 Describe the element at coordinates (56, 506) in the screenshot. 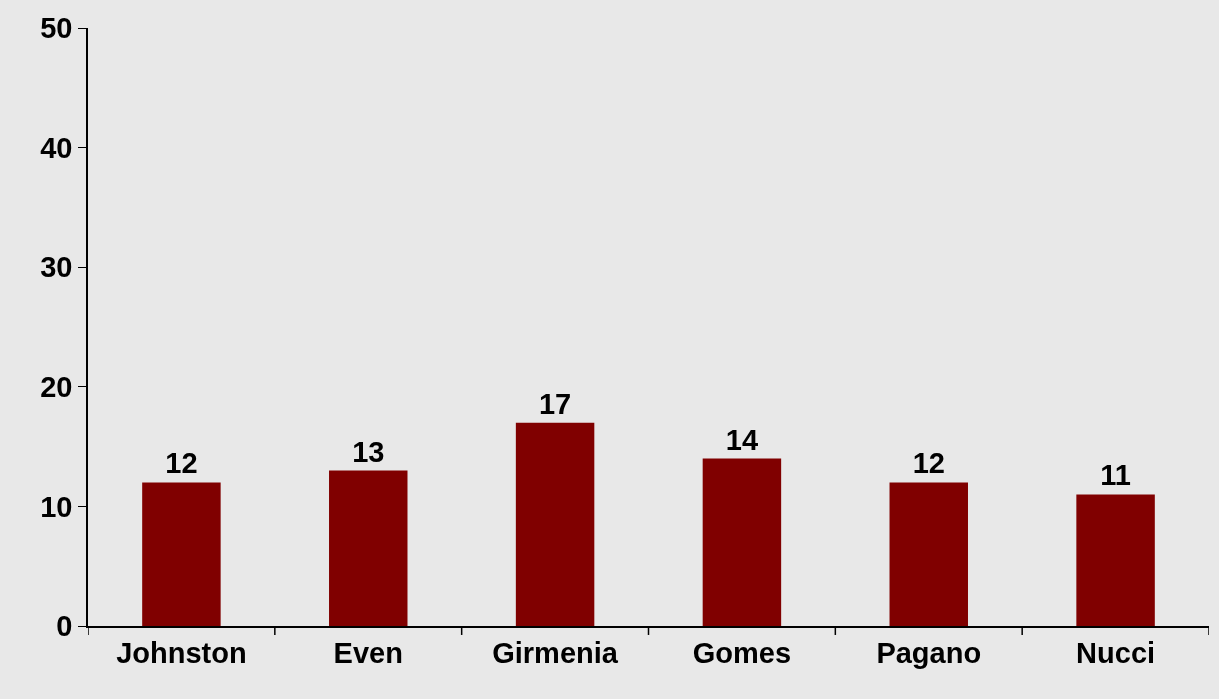

I see `y-tick-label: 10` at that location.